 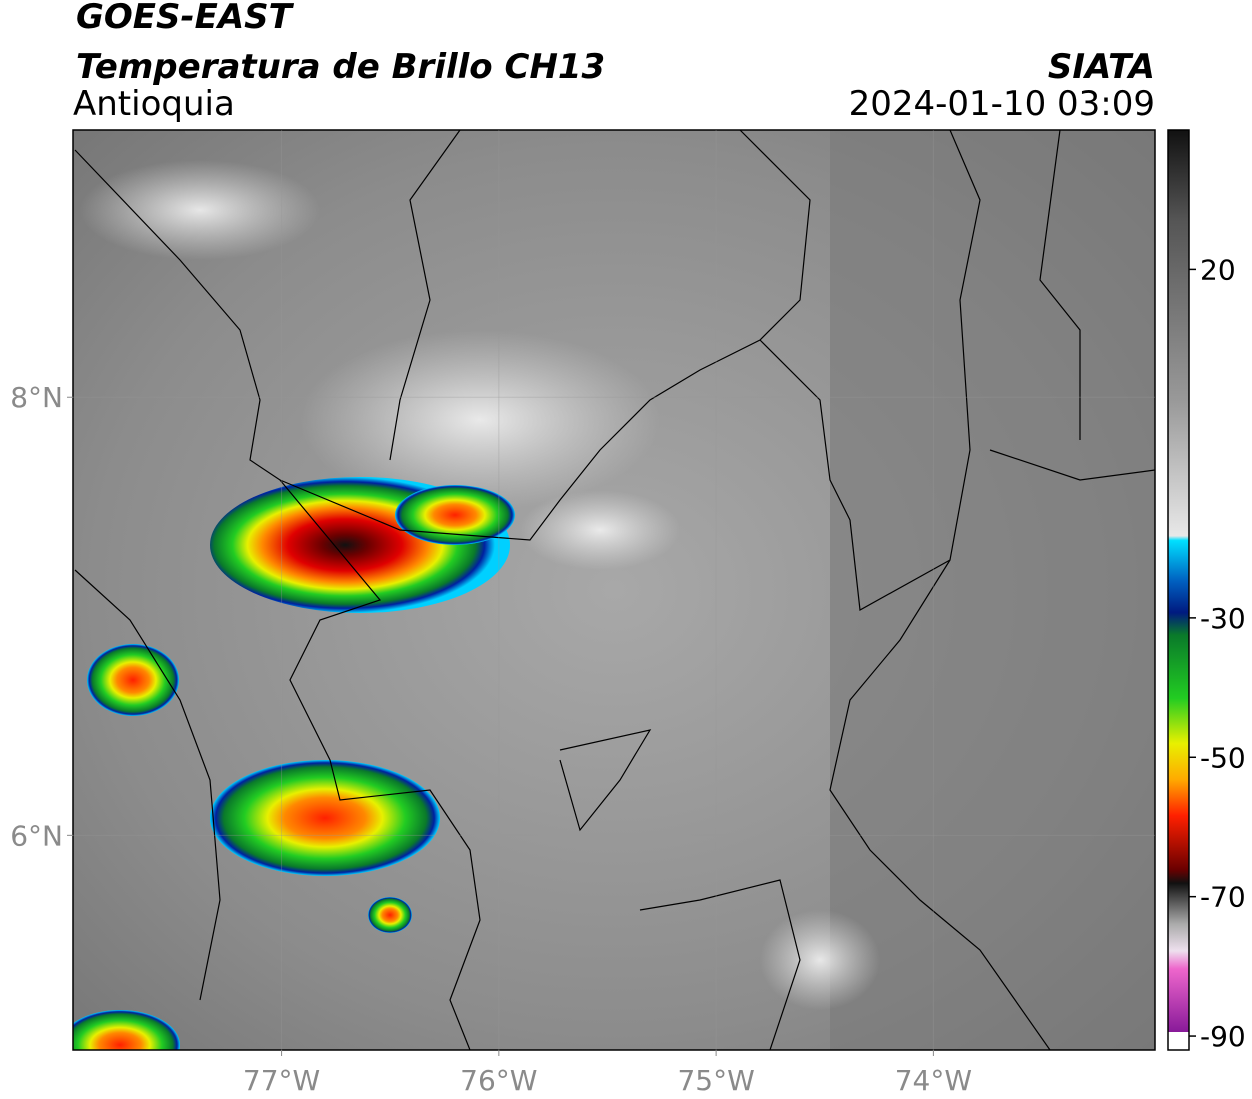 I want to click on colorbar-frame, so click(x=1178, y=590).